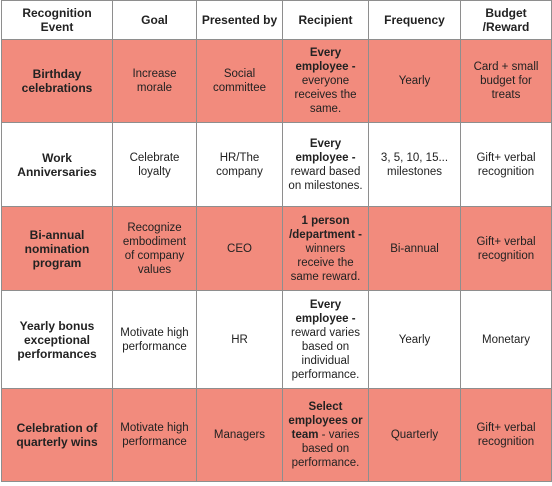  What do you see at coordinates (506, 339) in the screenshot?
I see `budget-cell: Monetary` at bounding box center [506, 339].